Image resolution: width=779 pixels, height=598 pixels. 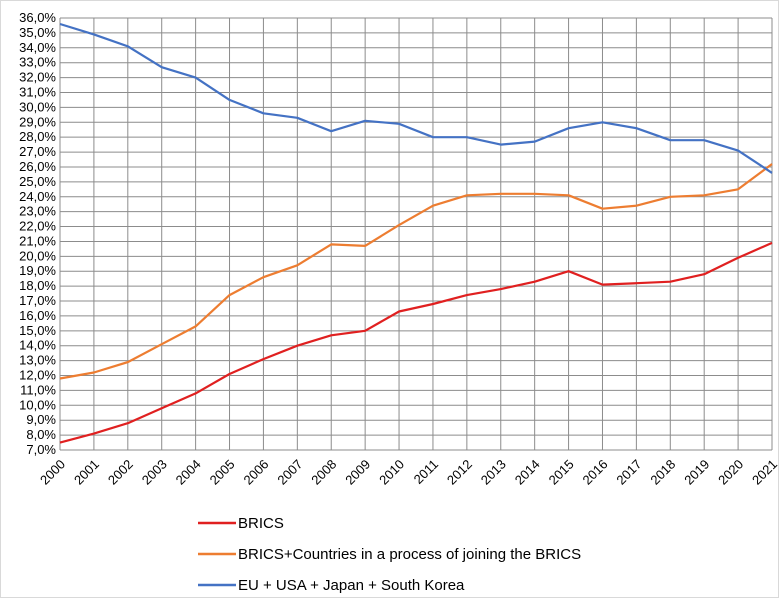 I want to click on y-tick-label: 33,0%, so click(x=37, y=62).